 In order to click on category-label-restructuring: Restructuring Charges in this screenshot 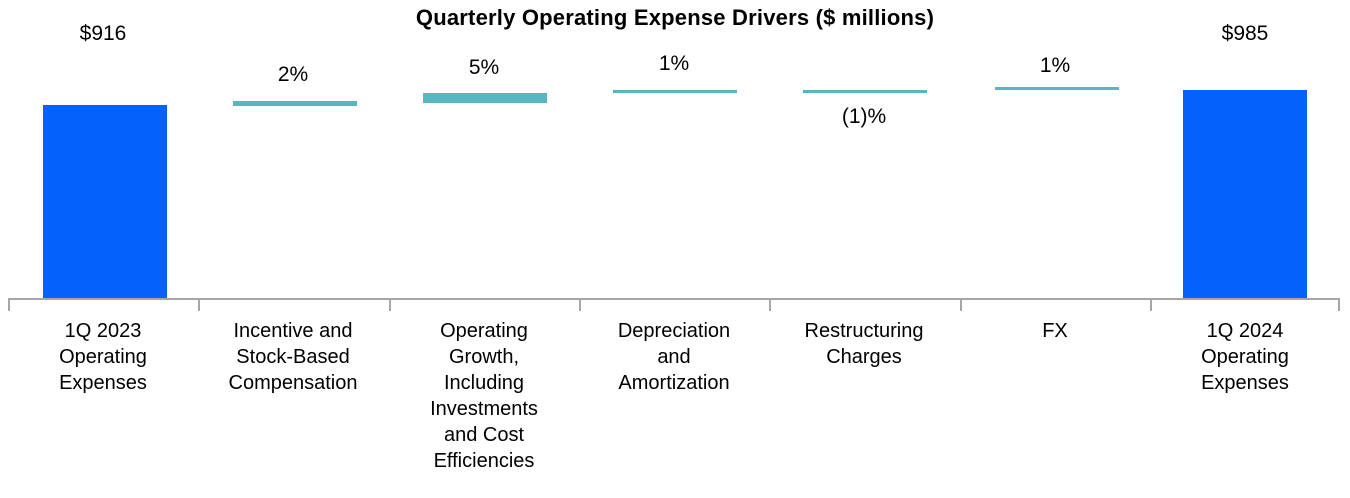, I will do `click(864, 344)`.